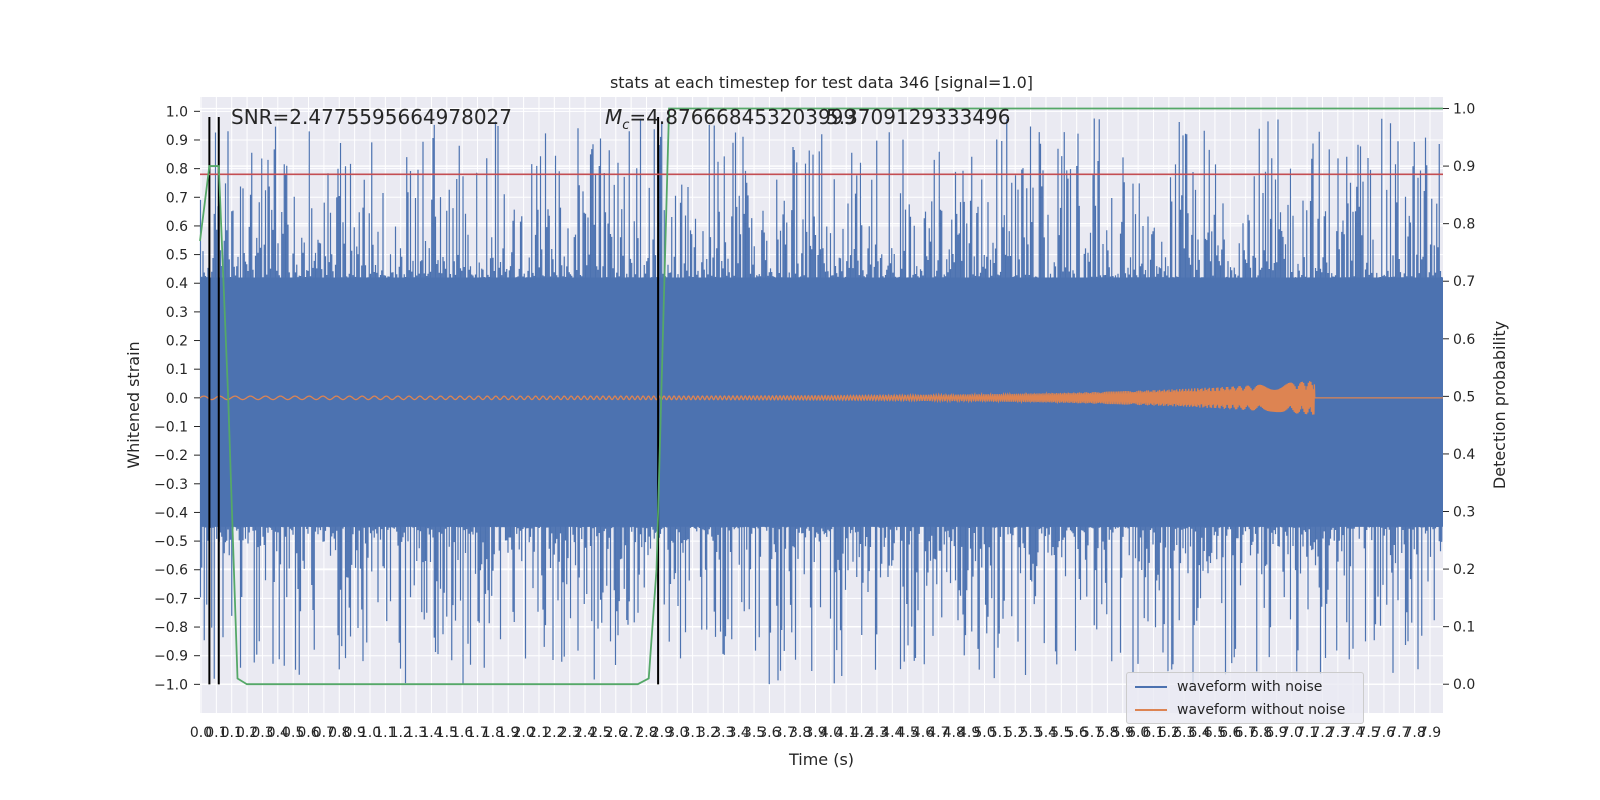 Image resolution: width=1600 pixels, height=800 pixels. Describe the element at coordinates (1353, 733) in the screenshot. I see `x-tick-label: 7.4` at that location.